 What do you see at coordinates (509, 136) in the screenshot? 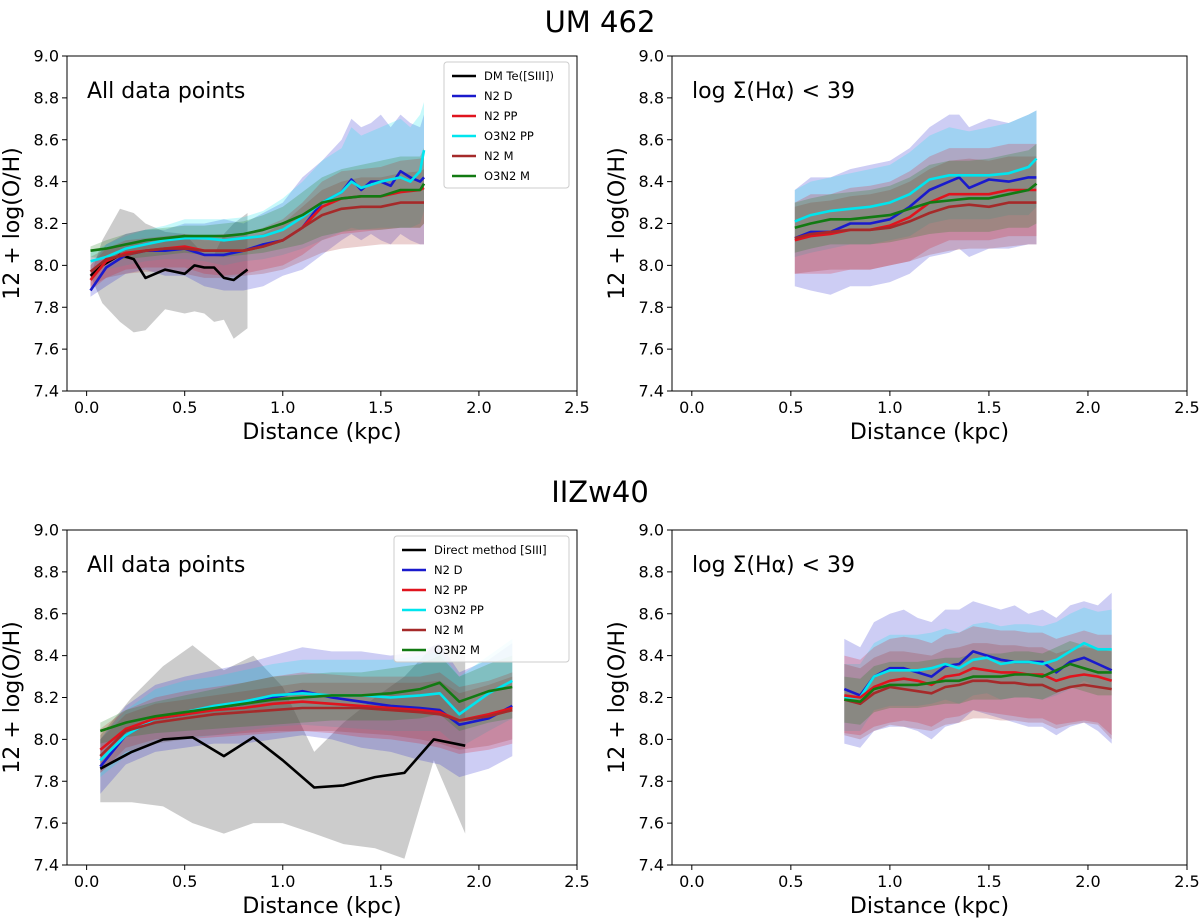
I see `legend-label: O3N2 PP` at bounding box center [509, 136].